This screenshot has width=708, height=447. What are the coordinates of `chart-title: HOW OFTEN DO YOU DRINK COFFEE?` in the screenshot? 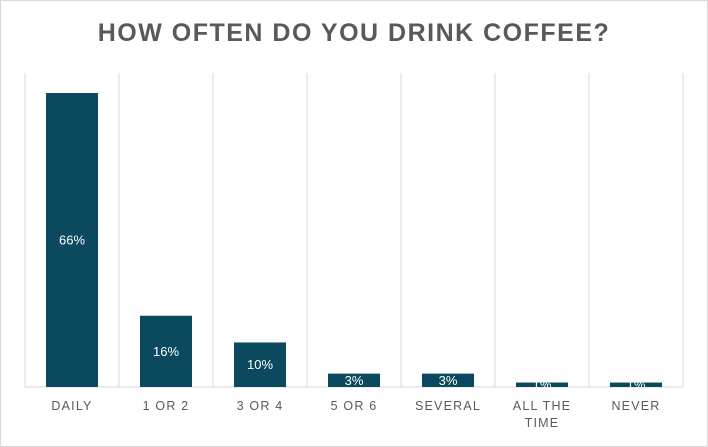 It's located at (354, 33).